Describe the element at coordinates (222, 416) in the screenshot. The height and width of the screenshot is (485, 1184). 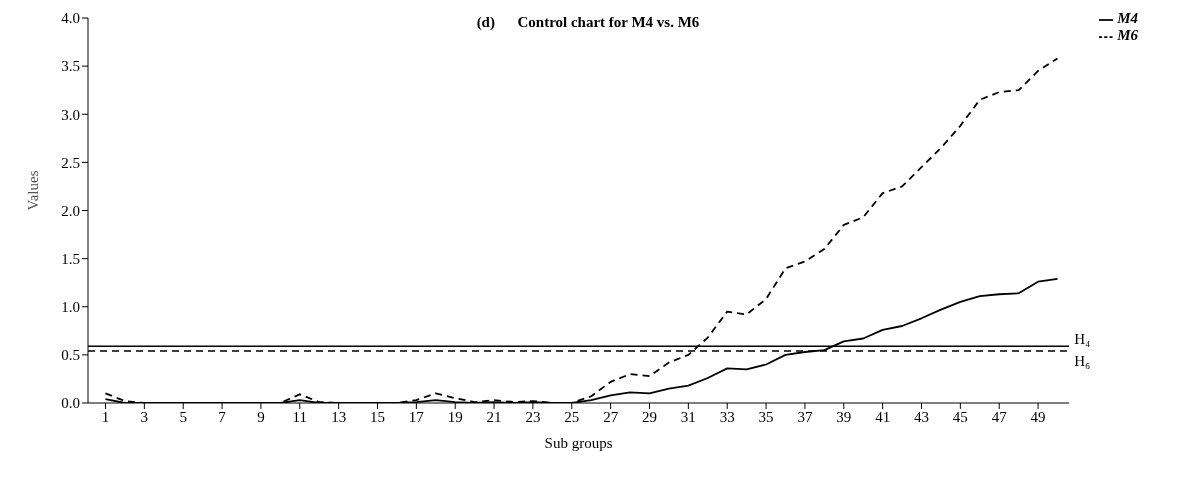
I see `x-tick-label: 7` at that location.